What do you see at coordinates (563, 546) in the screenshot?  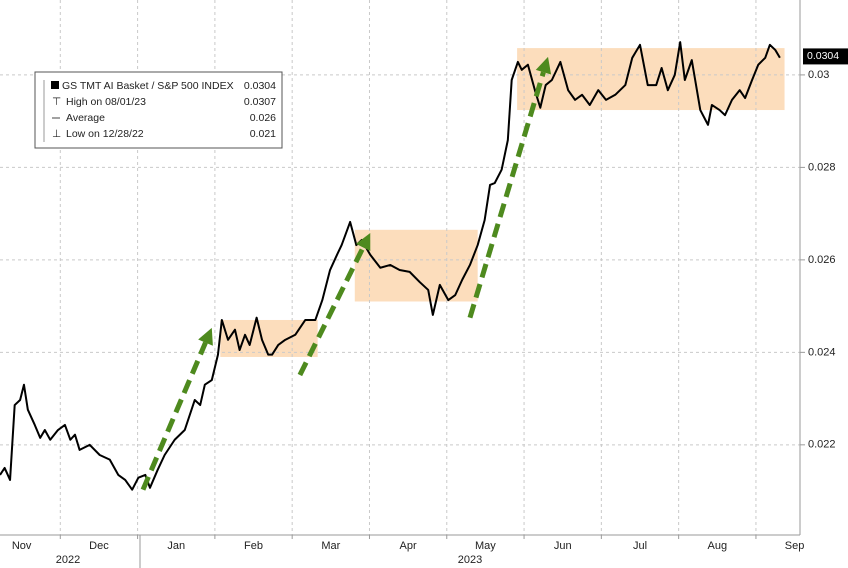 I see `x-tick-label: Jun` at bounding box center [563, 546].